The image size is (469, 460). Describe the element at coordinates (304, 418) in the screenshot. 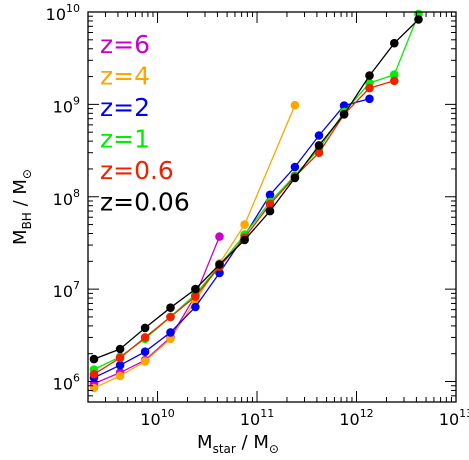

I see `x-tick-labels: 1010101110121013` at that location.